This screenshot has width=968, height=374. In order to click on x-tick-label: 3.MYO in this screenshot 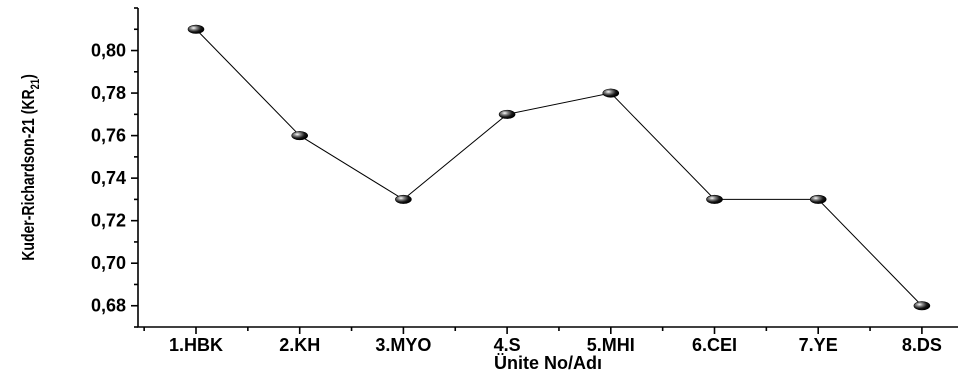, I will do `click(403, 345)`.